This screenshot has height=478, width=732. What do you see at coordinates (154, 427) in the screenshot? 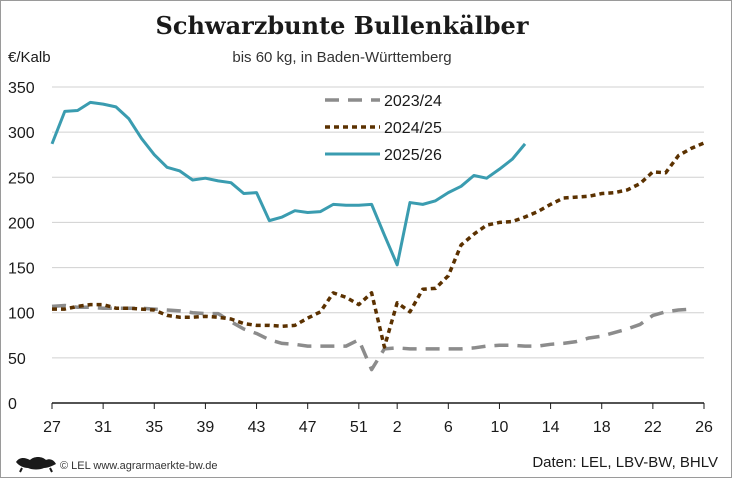
I see `x-tick-label: 35` at bounding box center [154, 427].